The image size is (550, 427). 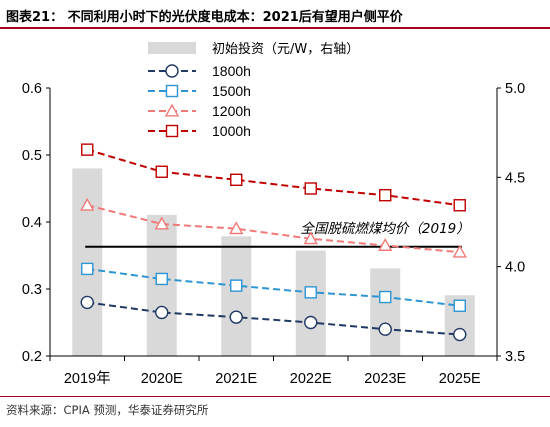 What do you see at coordinates (273, 287) in the screenshot?
I see `series-line-1500h` at bounding box center [273, 287].